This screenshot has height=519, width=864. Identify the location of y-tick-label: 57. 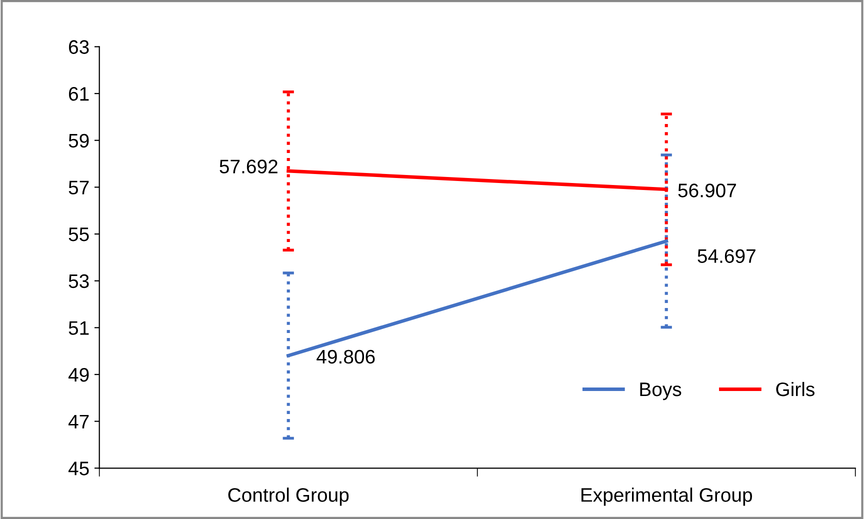
(78, 187).